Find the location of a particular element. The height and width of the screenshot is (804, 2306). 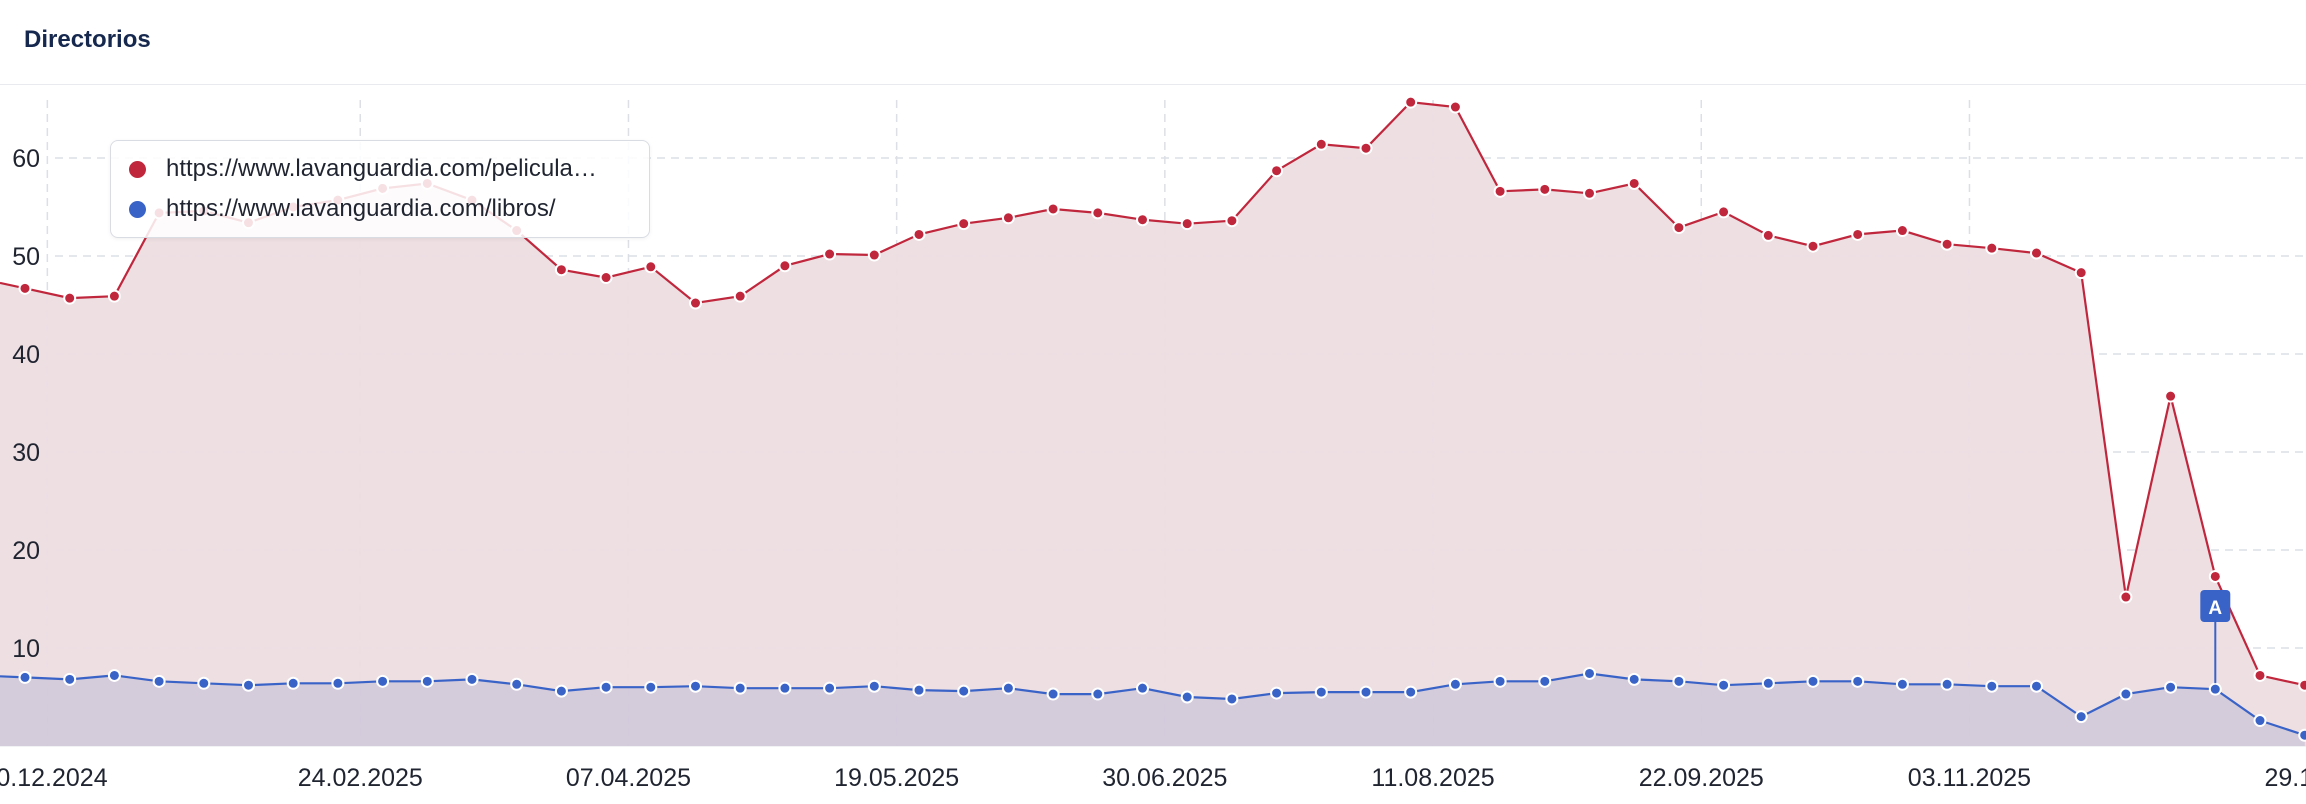

annotation-badge is located at coordinates (2215, 606).